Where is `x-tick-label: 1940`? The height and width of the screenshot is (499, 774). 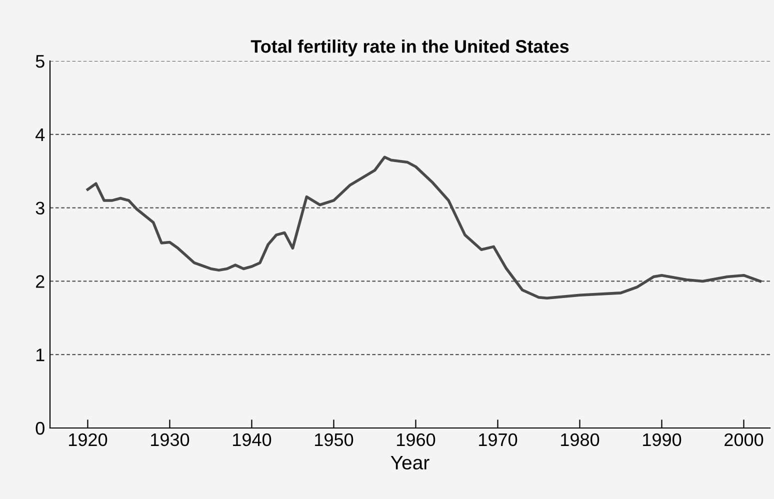
x-tick-label: 1940 is located at coordinates (252, 439).